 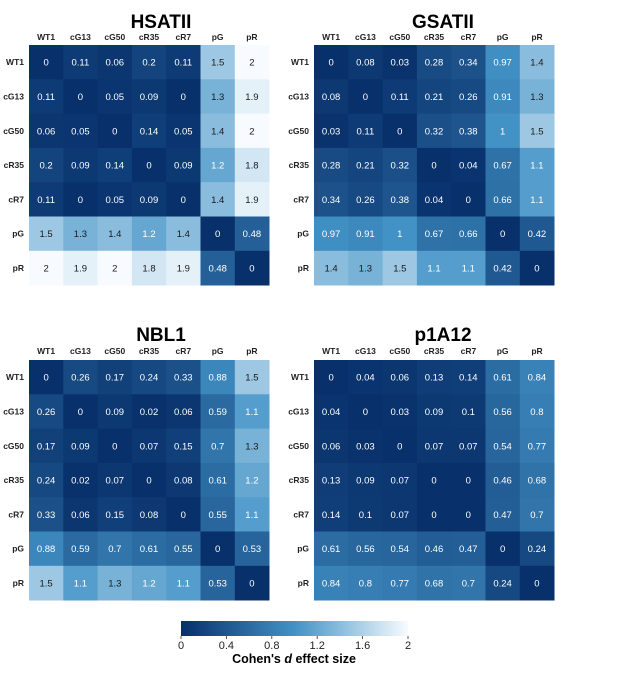 What do you see at coordinates (294, 644) in the screenshot?
I see `colorbar-ticks: 0 0.4 0.8 1.2 1.6 2` at bounding box center [294, 644].